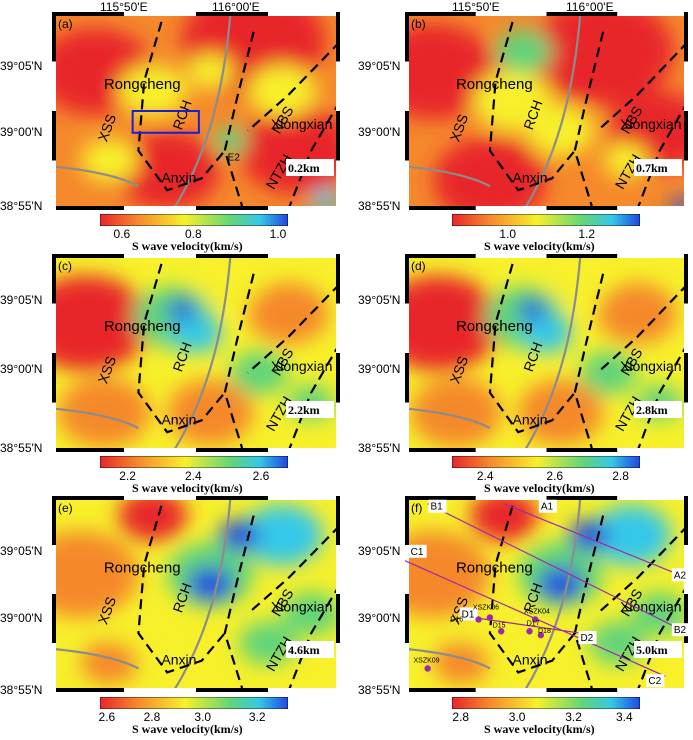 This screenshot has height=740, width=693. I want to click on depth-label: 4.6km, so click(304, 650).